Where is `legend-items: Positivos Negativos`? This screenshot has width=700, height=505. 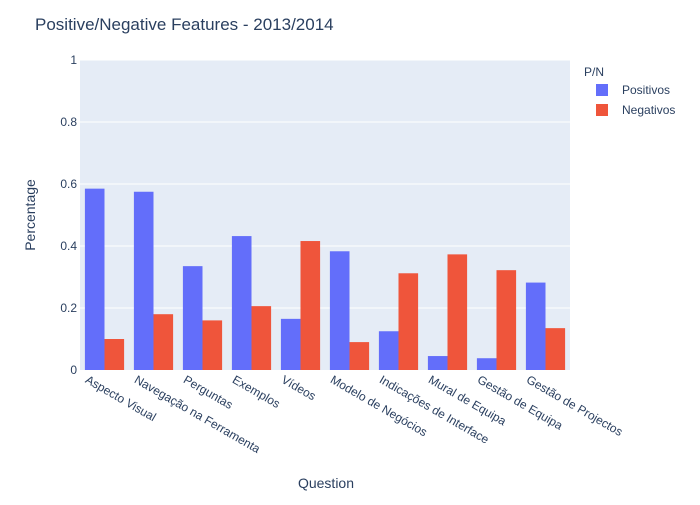
legend-items: Positivos Negativos is located at coordinates (635, 100).